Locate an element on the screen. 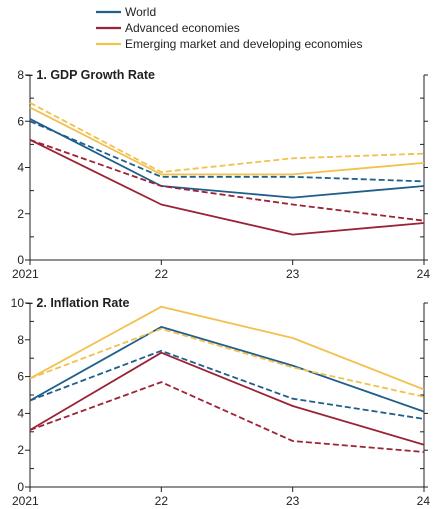 The image size is (446, 509). y-tick-label: 8 is located at coordinates (20, 340).